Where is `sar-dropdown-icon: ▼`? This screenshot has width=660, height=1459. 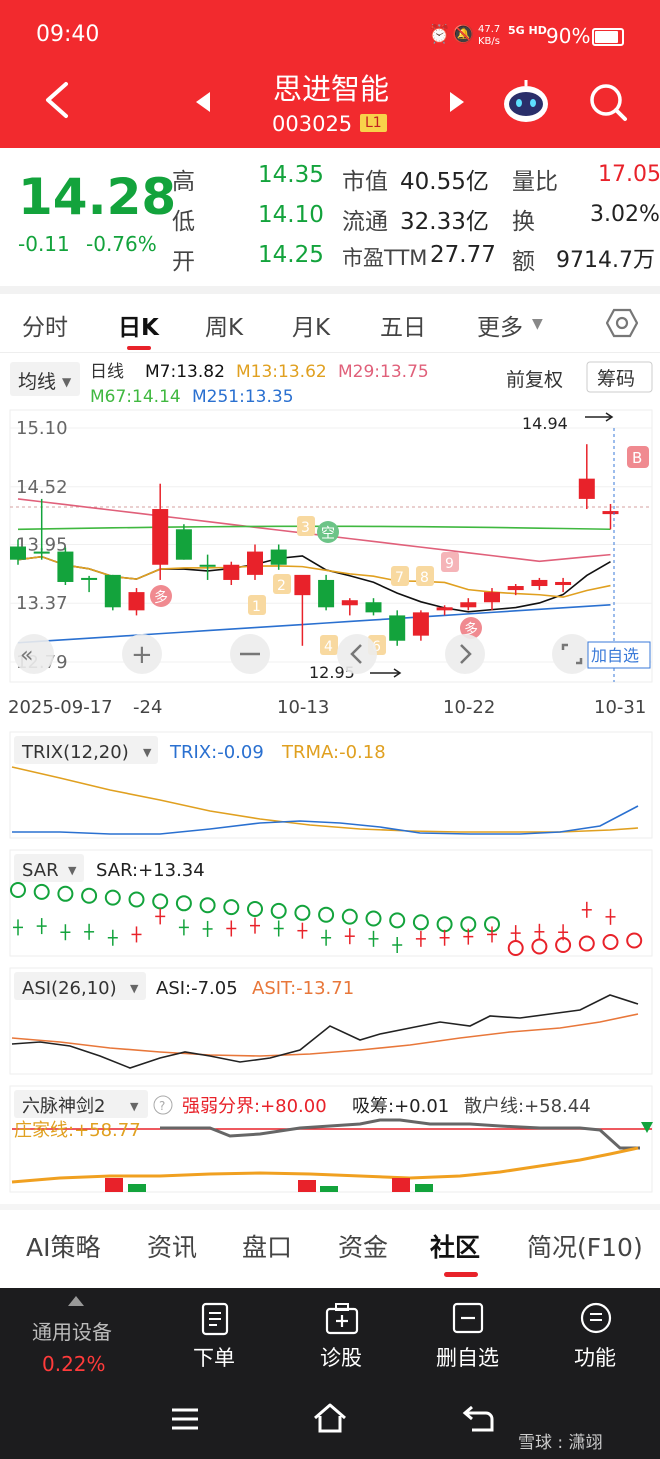
sar-dropdown-icon: ▼ is located at coordinates (72, 870).